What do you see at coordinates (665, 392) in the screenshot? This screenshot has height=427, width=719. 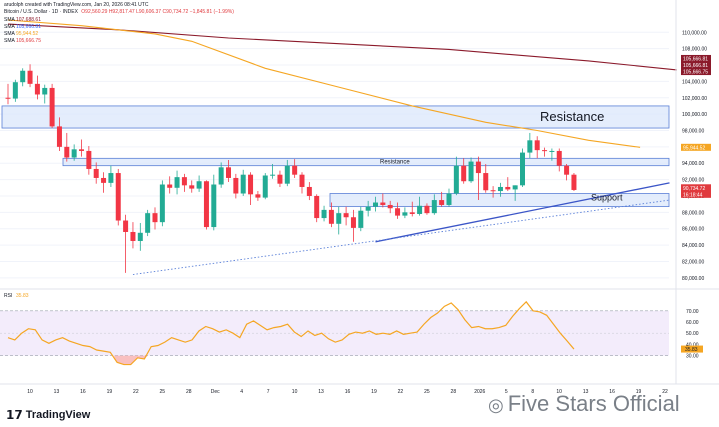 I see `time-tick-label: 22` at bounding box center [665, 392].